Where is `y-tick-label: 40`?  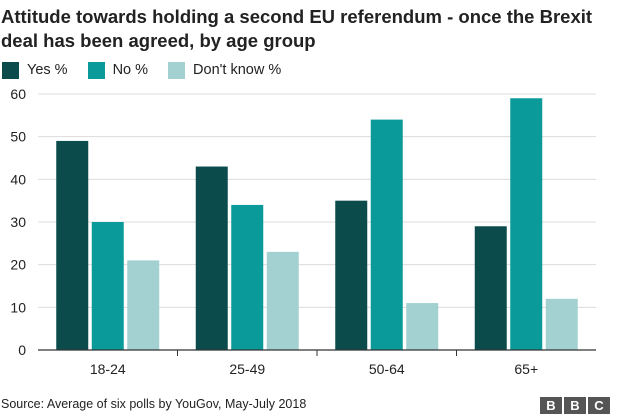
y-tick-label: 40 is located at coordinates (18, 179).